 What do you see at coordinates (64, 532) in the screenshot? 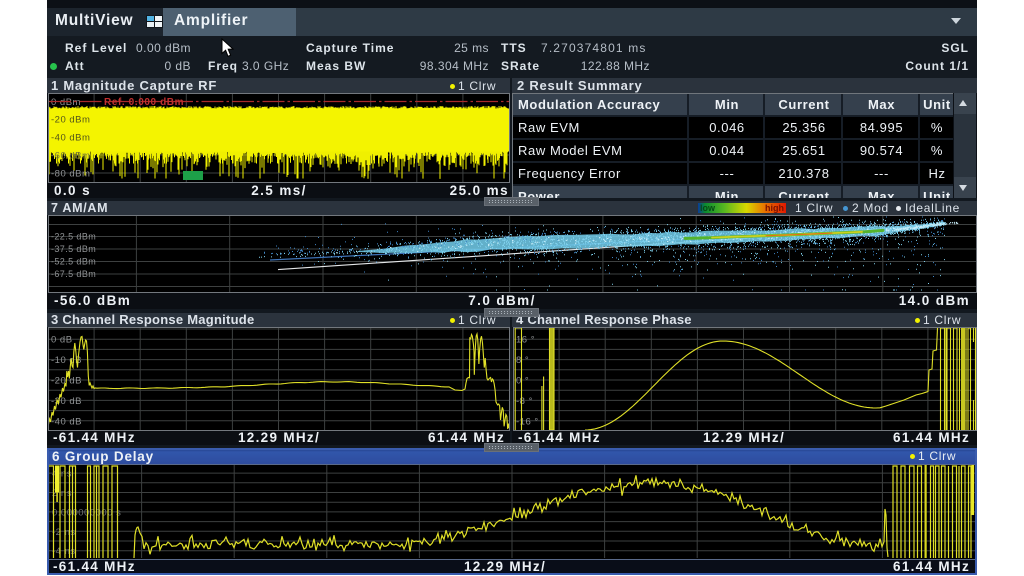
I see `svg-text: -2 ns` at bounding box center [64, 532].